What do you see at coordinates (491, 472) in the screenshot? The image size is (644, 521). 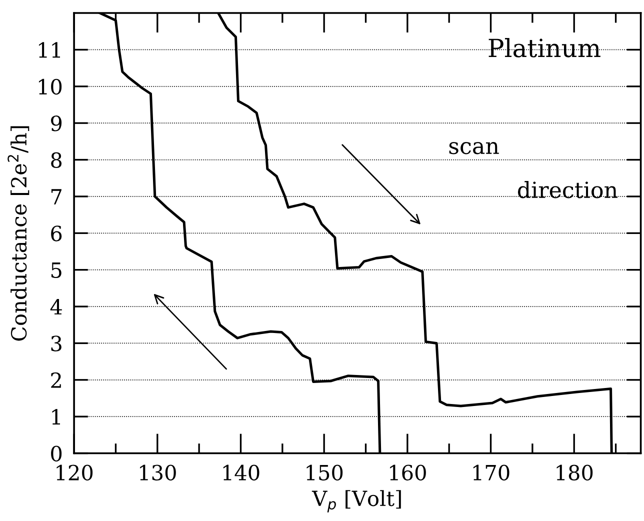 I see `x-tick-label: 170` at bounding box center [491, 472].